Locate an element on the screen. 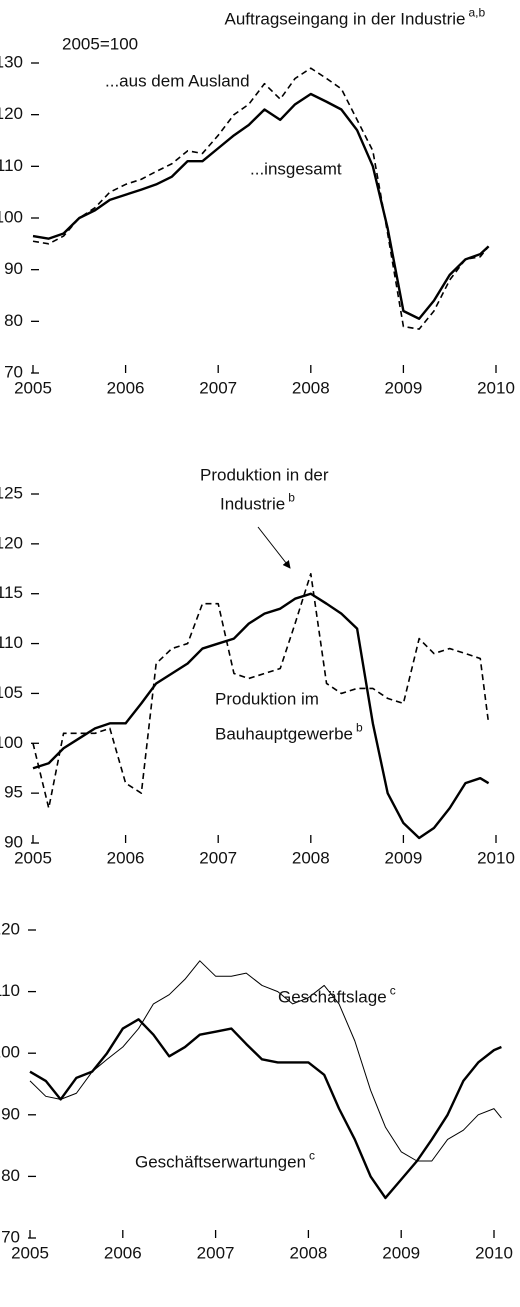 Image resolution: width=520 pixels, height=1307 pixels. series-label: Geschäftslage is located at coordinates (332, 996).